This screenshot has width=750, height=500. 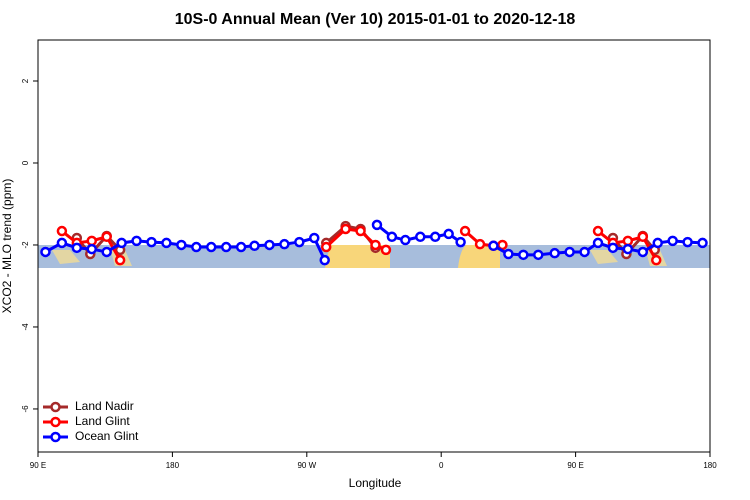 What do you see at coordinates (25, 80) in the screenshot?
I see `y-tick-label: 2` at bounding box center [25, 80].